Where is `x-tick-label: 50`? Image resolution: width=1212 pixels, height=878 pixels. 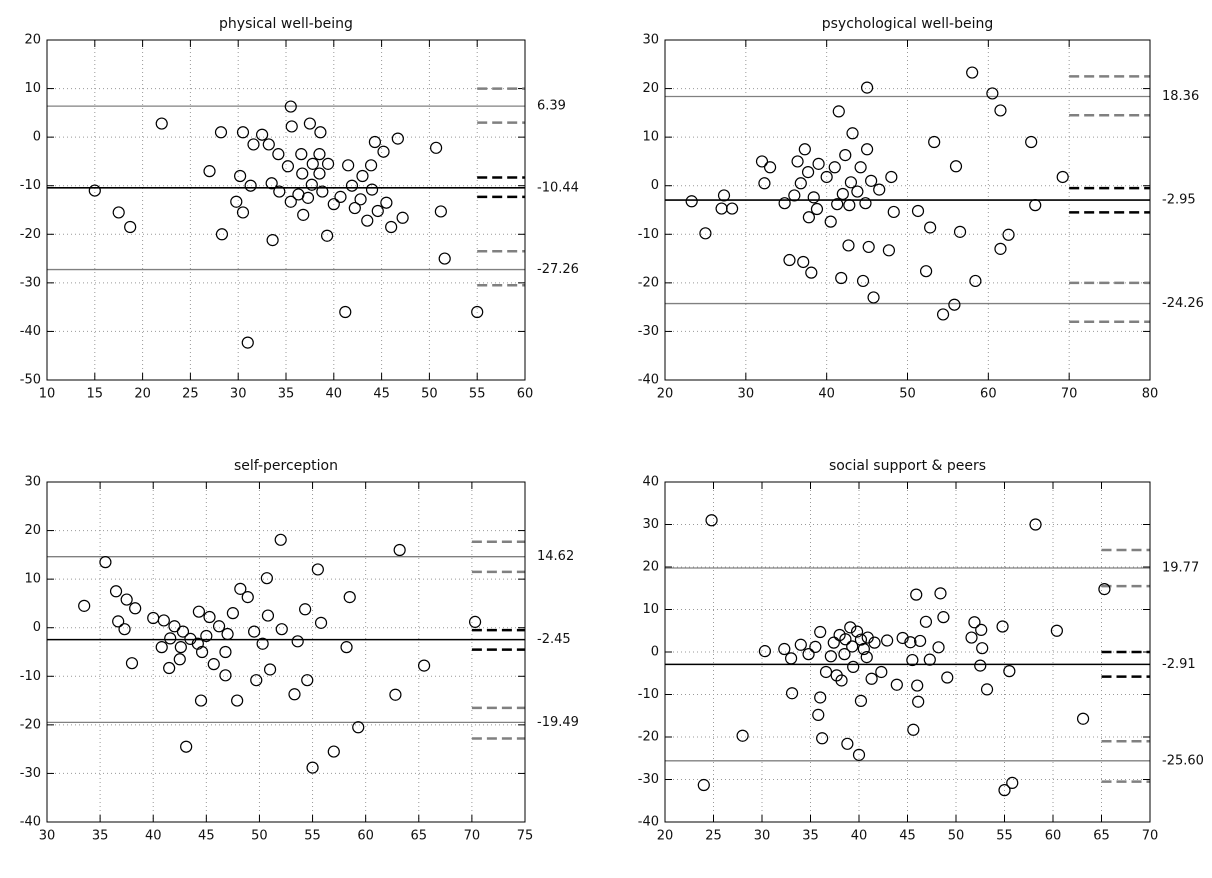
x-tick-label: 50 is located at coordinates (907, 394).